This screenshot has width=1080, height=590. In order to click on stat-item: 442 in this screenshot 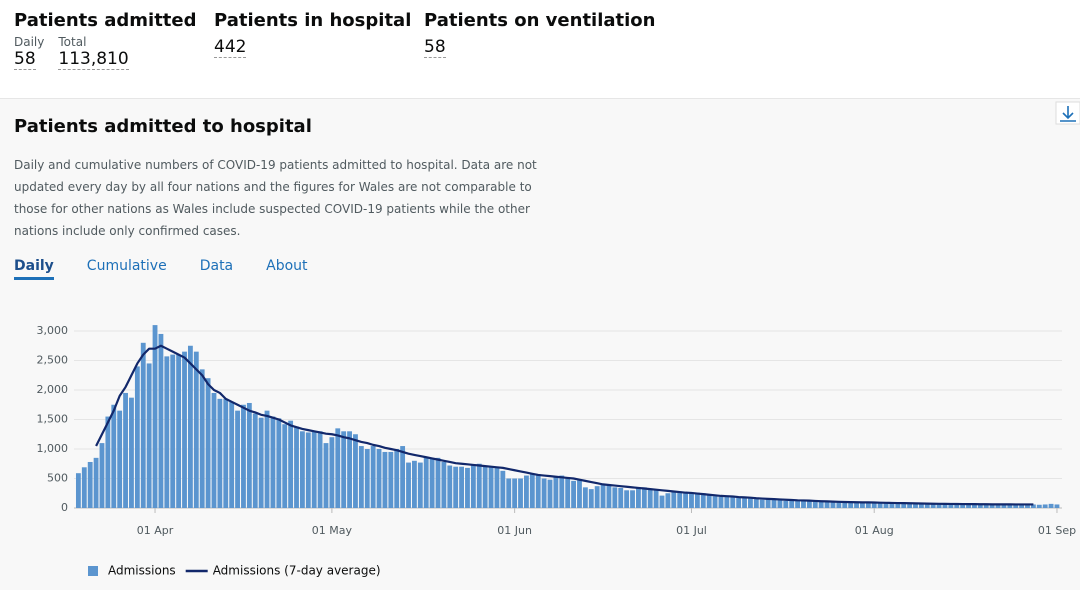, I will do `click(230, 47)`.